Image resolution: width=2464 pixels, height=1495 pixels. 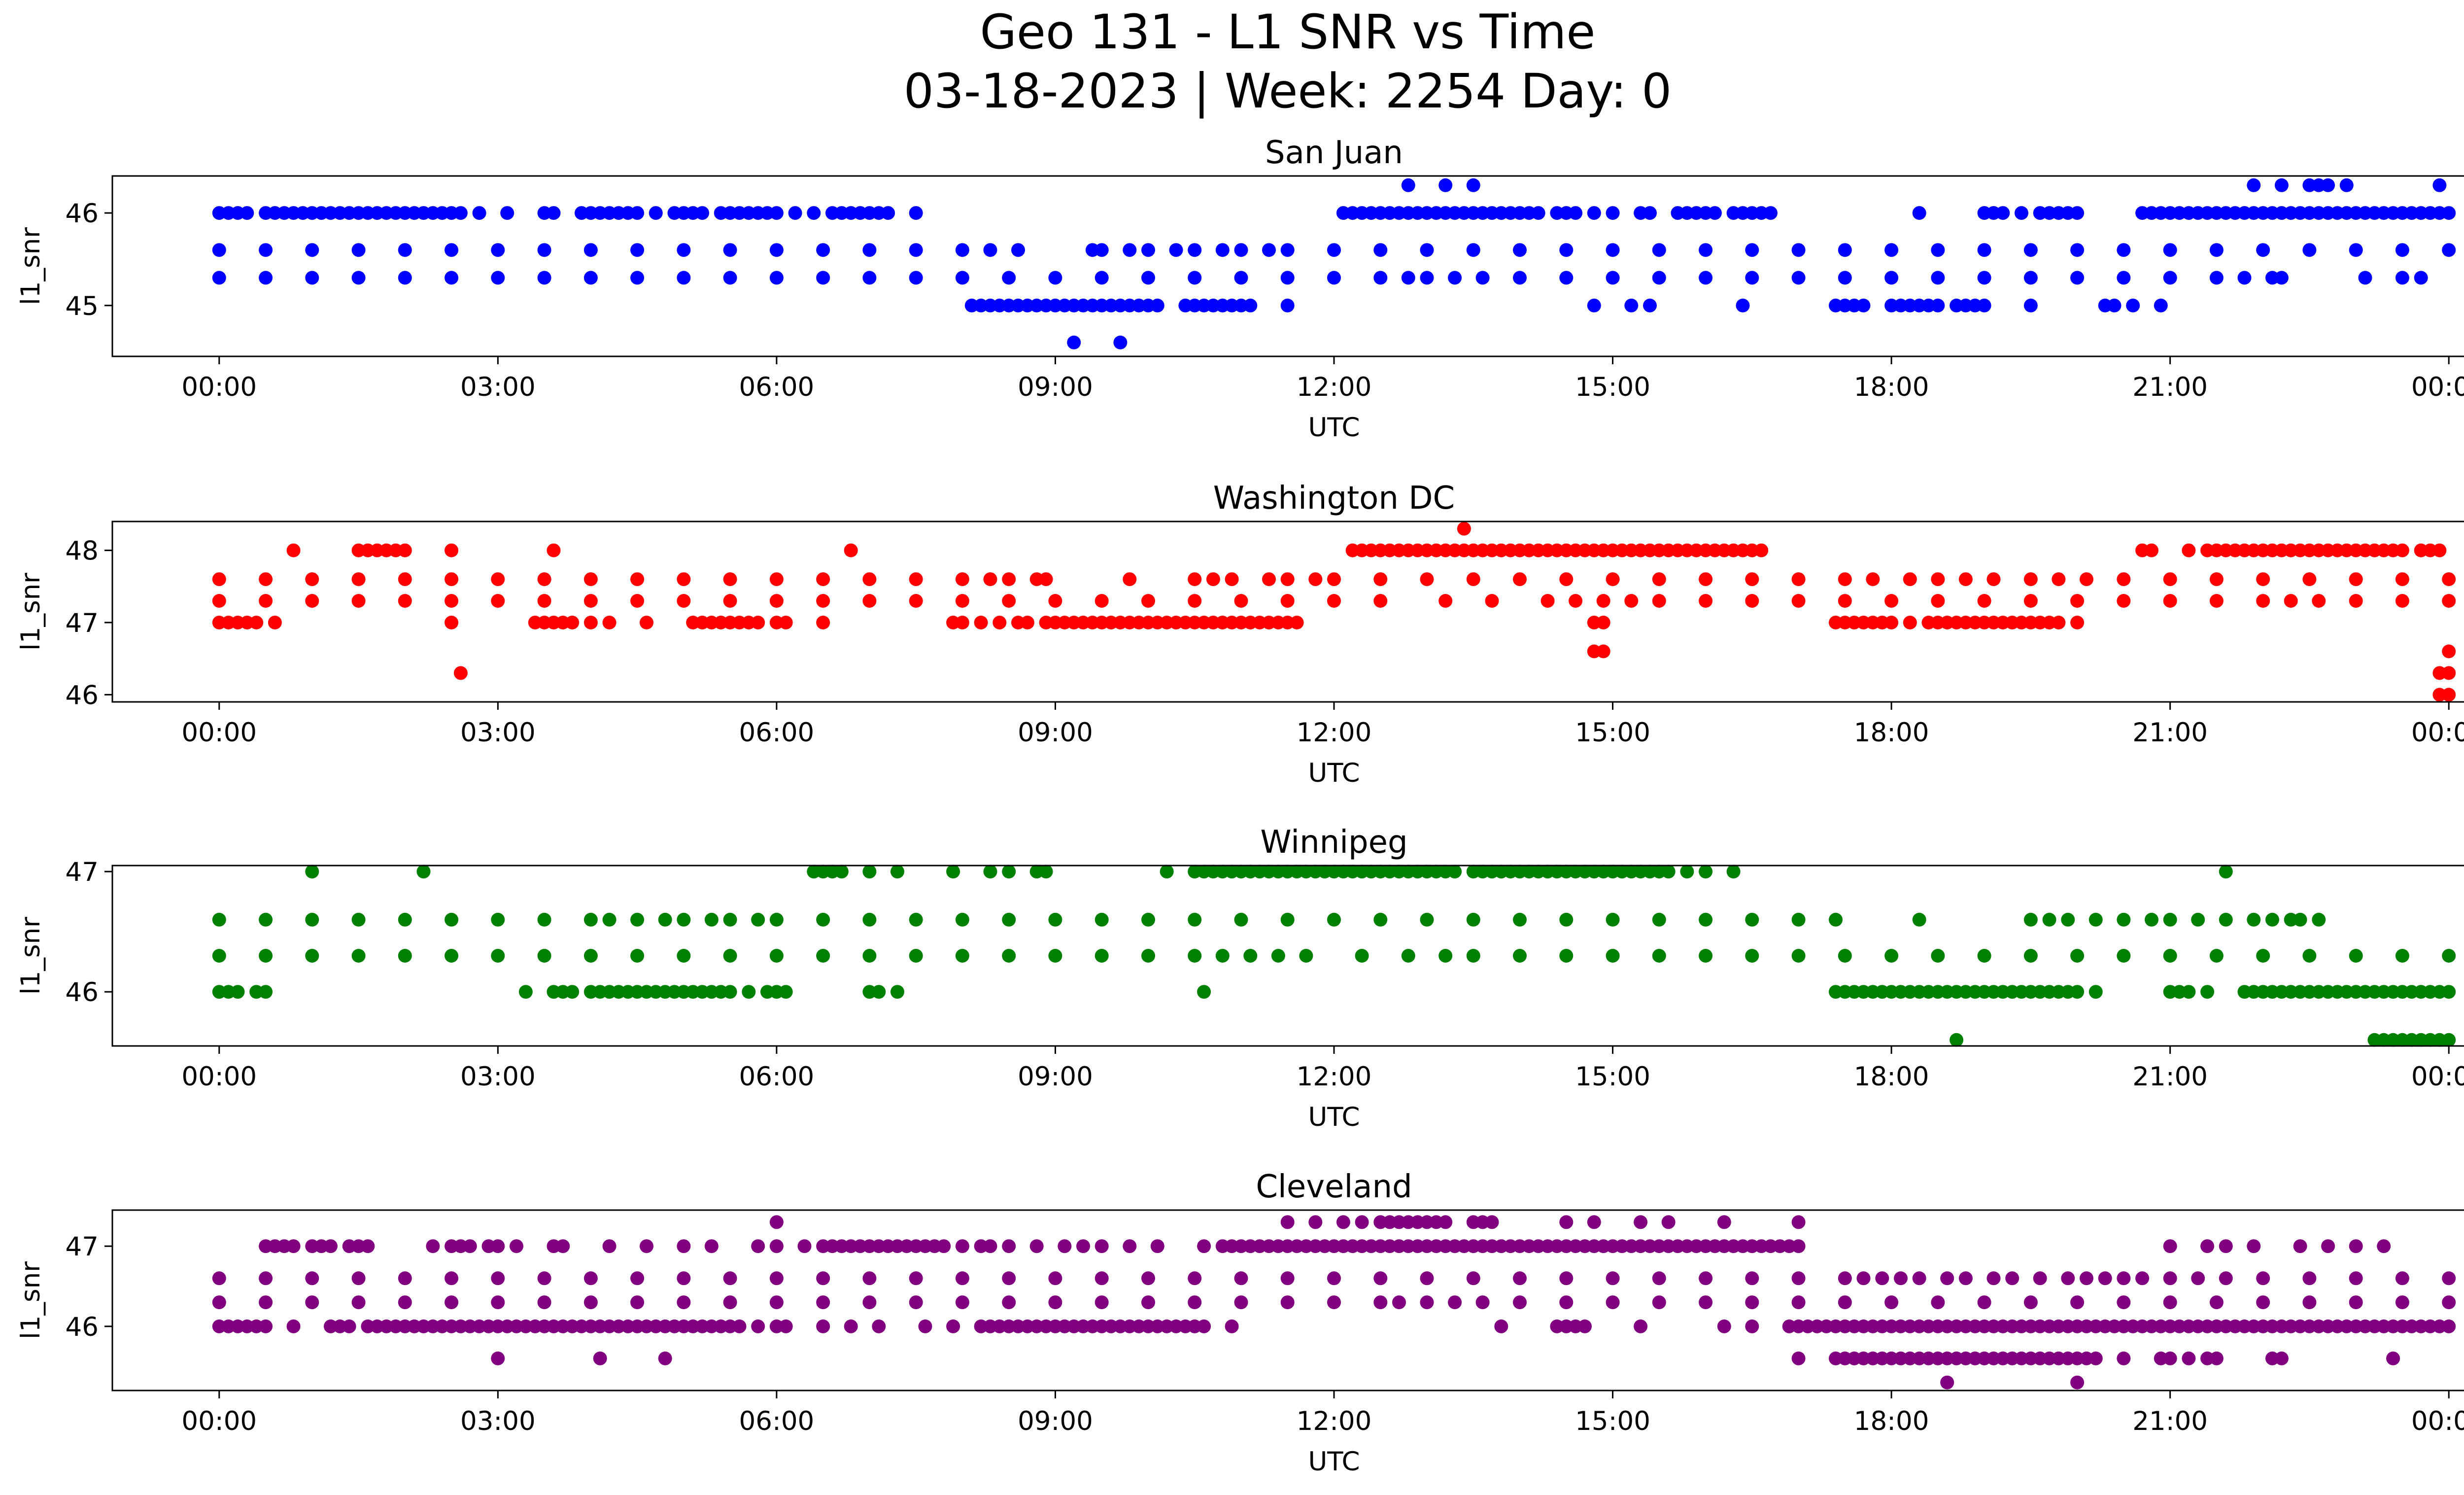 I want to click on x-tick-label: 18:00, so click(x=1891, y=387).